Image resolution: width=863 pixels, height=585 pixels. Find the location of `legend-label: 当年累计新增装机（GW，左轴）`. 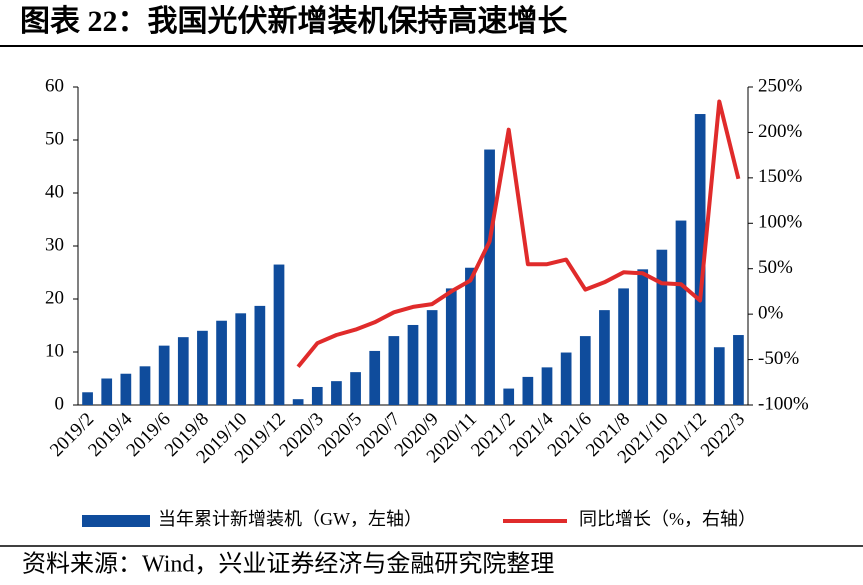

legend-label: 当年累计新增装机（GW，左轴） is located at coordinates (290, 519).